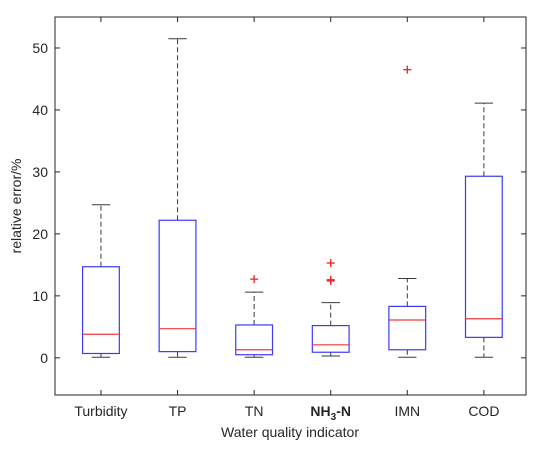 The width and height of the screenshot is (550, 456). Describe the element at coordinates (290, 432) in the screenshot. I see `x-axis-label: Water quality indicator` at that location.